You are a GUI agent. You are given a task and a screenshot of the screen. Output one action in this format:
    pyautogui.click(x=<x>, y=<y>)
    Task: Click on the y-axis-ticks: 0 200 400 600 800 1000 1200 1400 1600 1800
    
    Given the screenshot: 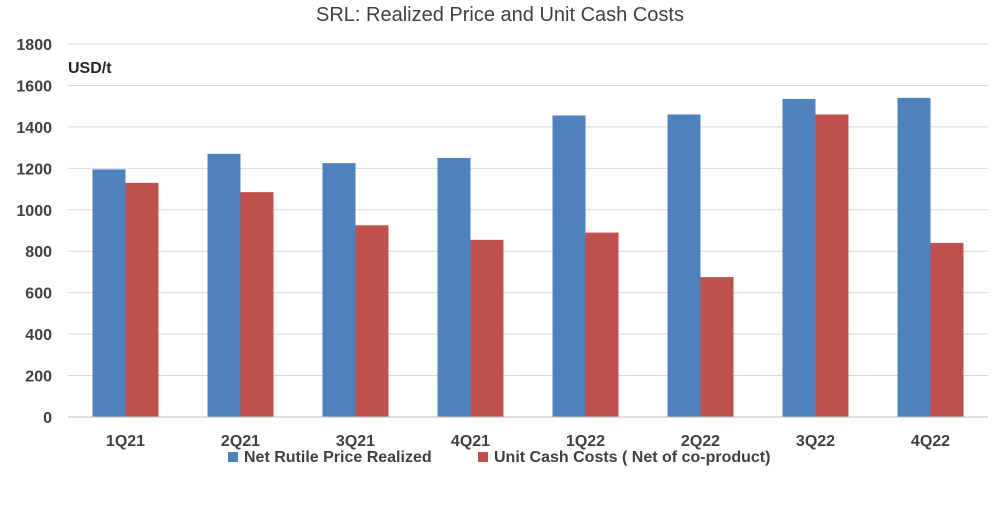 What is the action you would take?
    pyautogui.click(x=34, y=232)
    